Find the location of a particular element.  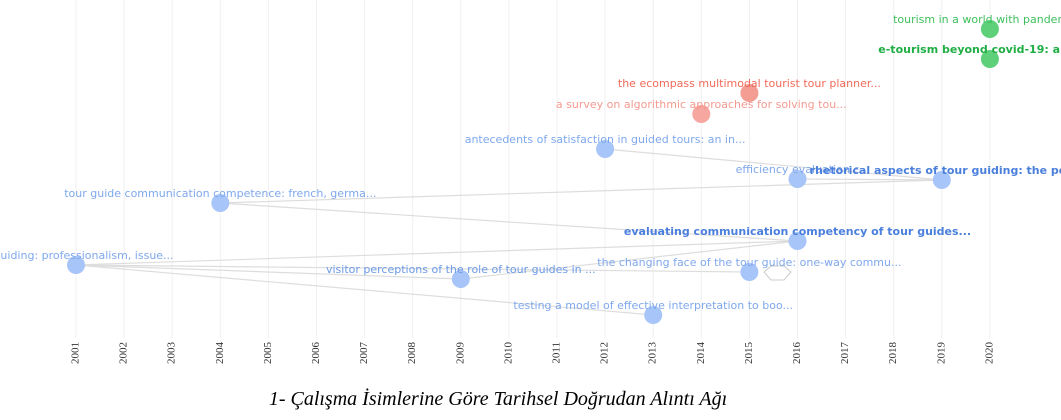

year-label: 2019 is located at coordinates (941, 353).